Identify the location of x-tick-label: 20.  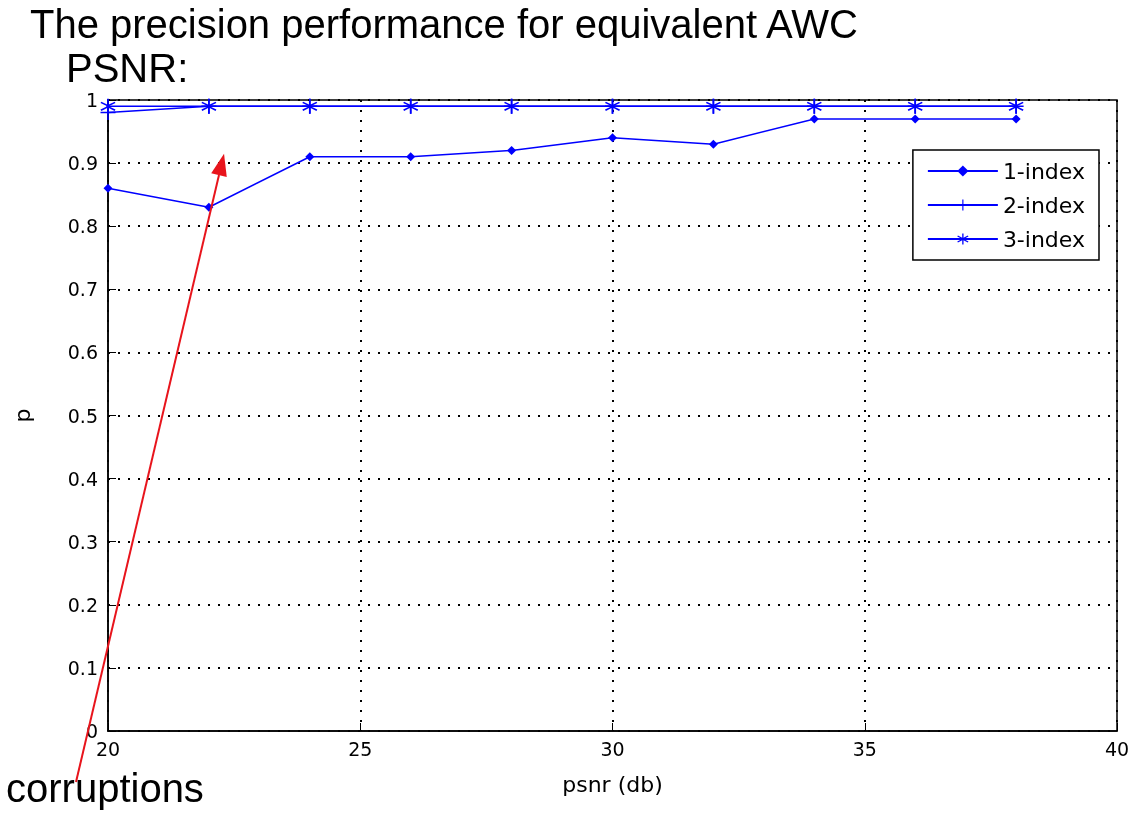
(108, 748).